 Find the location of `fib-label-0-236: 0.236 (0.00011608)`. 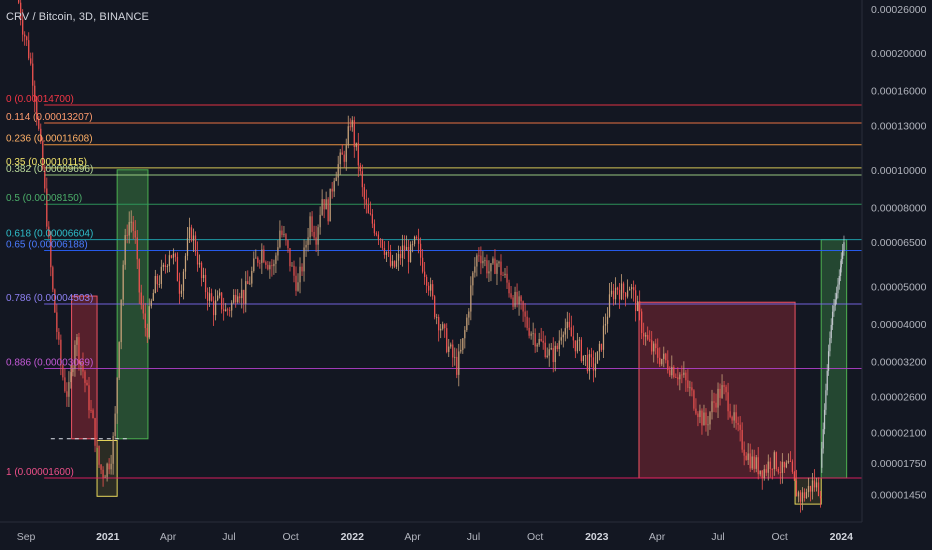

fib-label-0-236: 0.236 (0.00011608) is located at coordinates (49, 139).